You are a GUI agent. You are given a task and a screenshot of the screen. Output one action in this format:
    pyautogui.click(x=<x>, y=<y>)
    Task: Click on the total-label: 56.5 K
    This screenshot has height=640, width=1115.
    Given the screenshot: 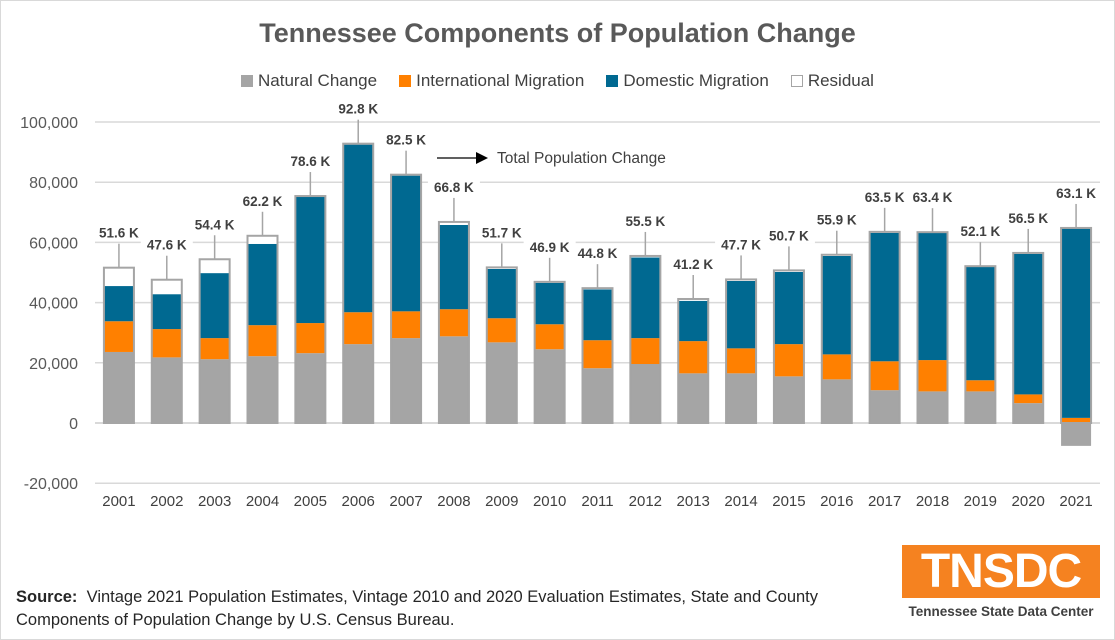 What is the action you would take?
    pyautogui.click(x=1028, y=218)
    